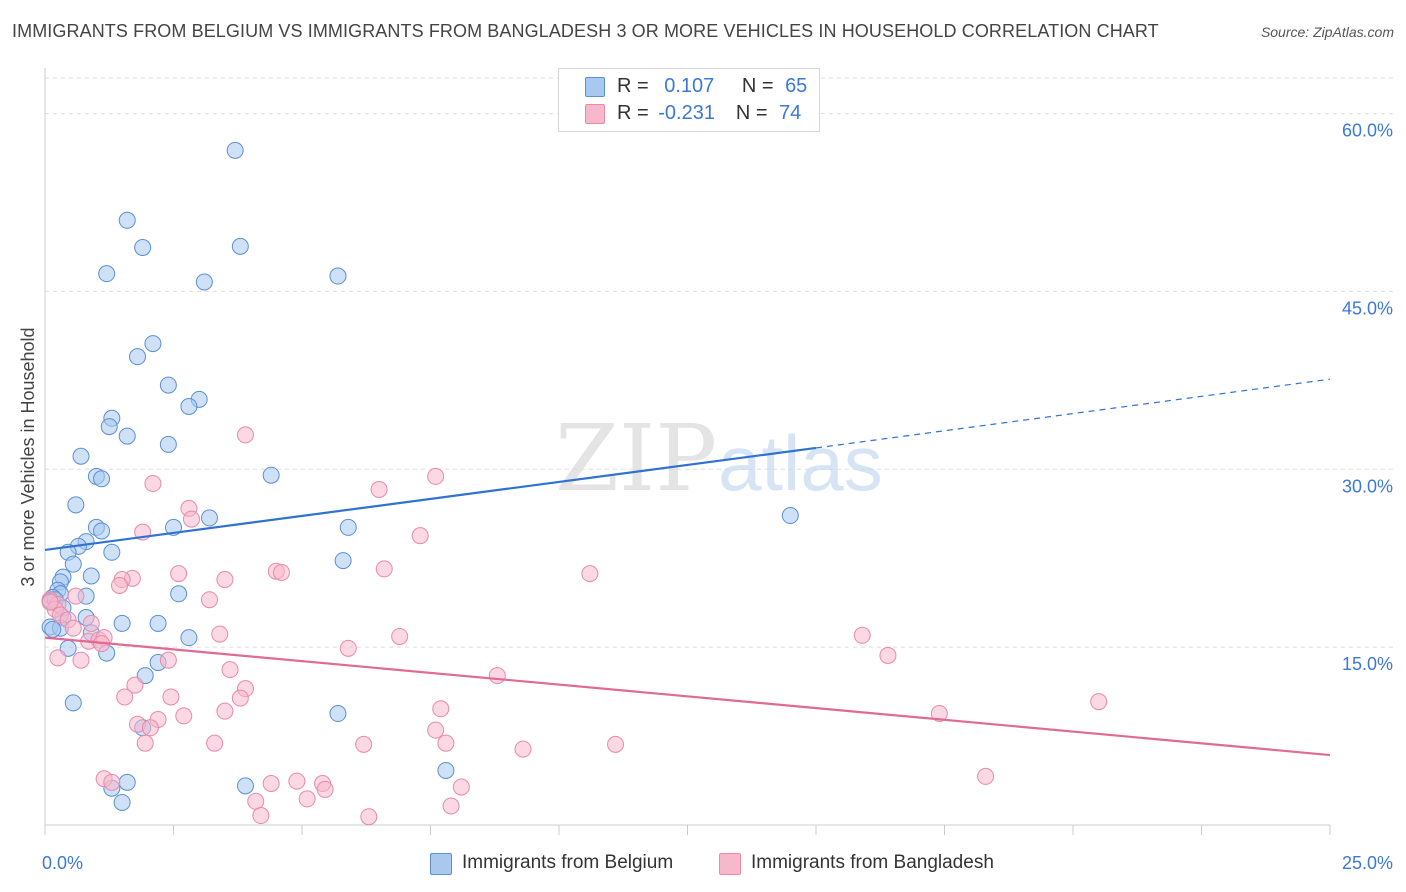 The image size is (1406, 892). What do you see at coordinates (1367, 863) in the screenshot?
I see `x-tick-label: 25.0%` at bounding box center [1367, 863].